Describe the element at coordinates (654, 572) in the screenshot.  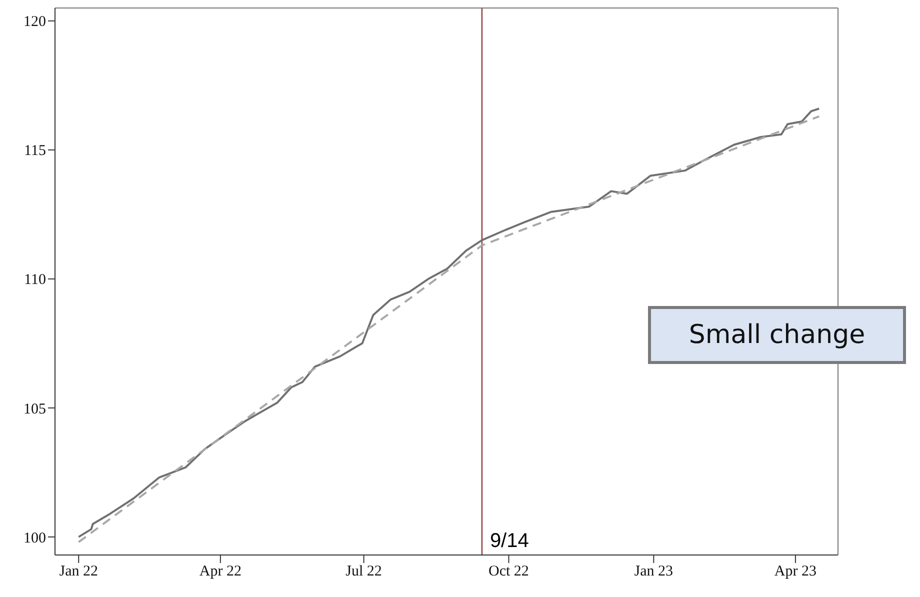
I see `x-tick-label: Jan 23` at that location.